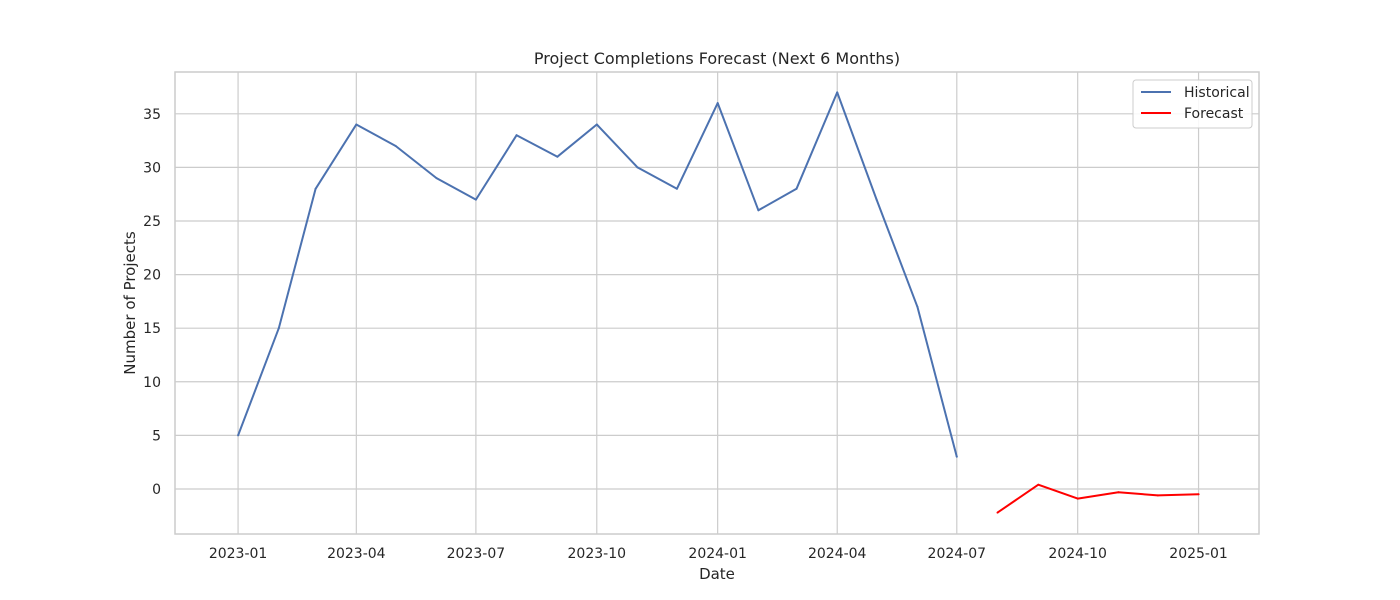 The width and height of the screenshot is (1400, 600). Describe the element at coordinates (152, 383) in the screenshot. I see `y-tick-label: 10` at that location.